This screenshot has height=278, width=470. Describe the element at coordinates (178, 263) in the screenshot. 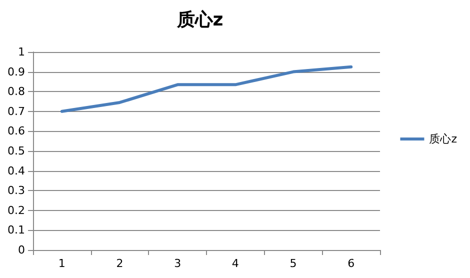

I see `x-tick-label: 3` at that location.